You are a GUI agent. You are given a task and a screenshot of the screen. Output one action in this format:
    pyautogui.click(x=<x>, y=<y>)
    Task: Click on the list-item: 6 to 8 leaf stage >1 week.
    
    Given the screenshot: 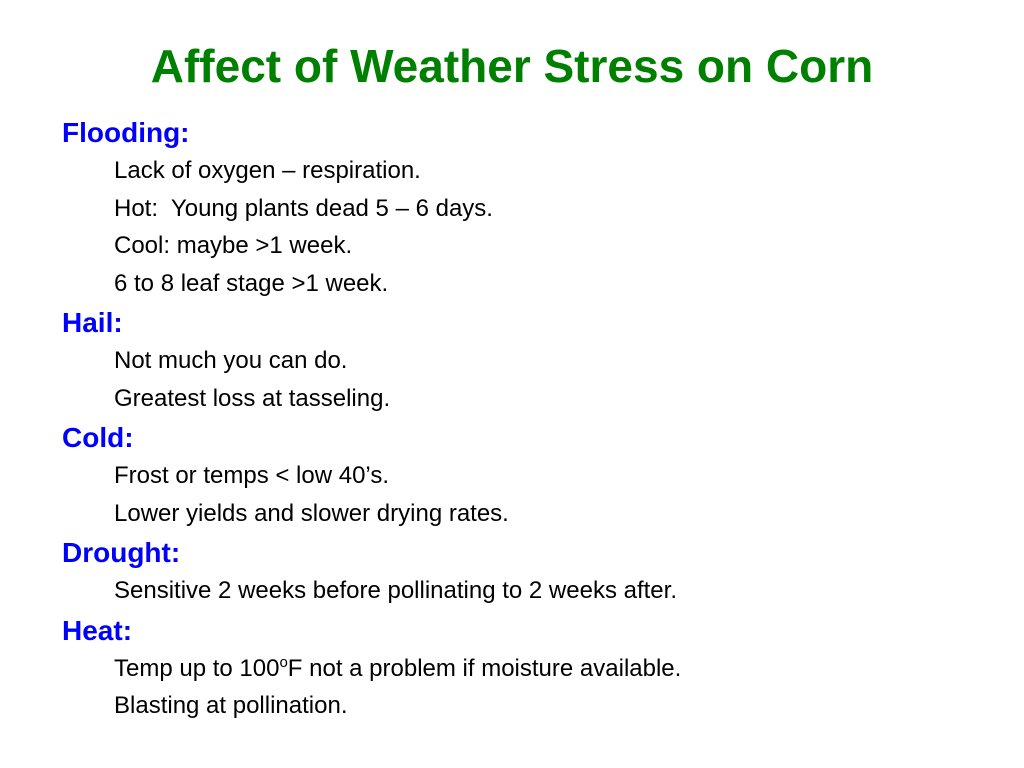 What is the action you would take?
    pyautogui.click(x=251, y=283)
    